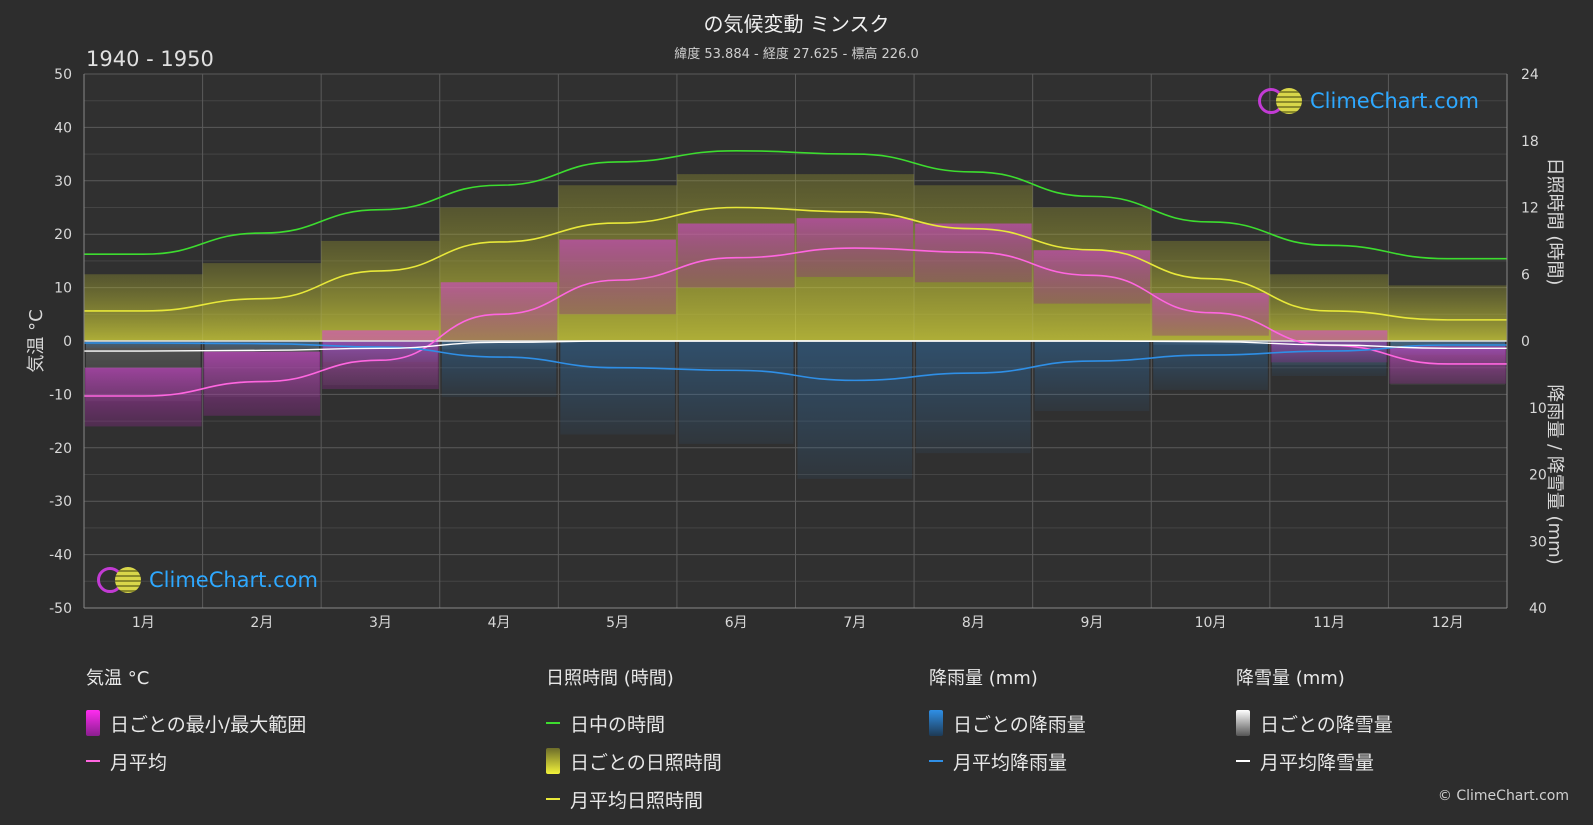 This screenshot has height=825, width=1593. I want to click on right-bottom-tick-label: 40, so click(1538, 609).